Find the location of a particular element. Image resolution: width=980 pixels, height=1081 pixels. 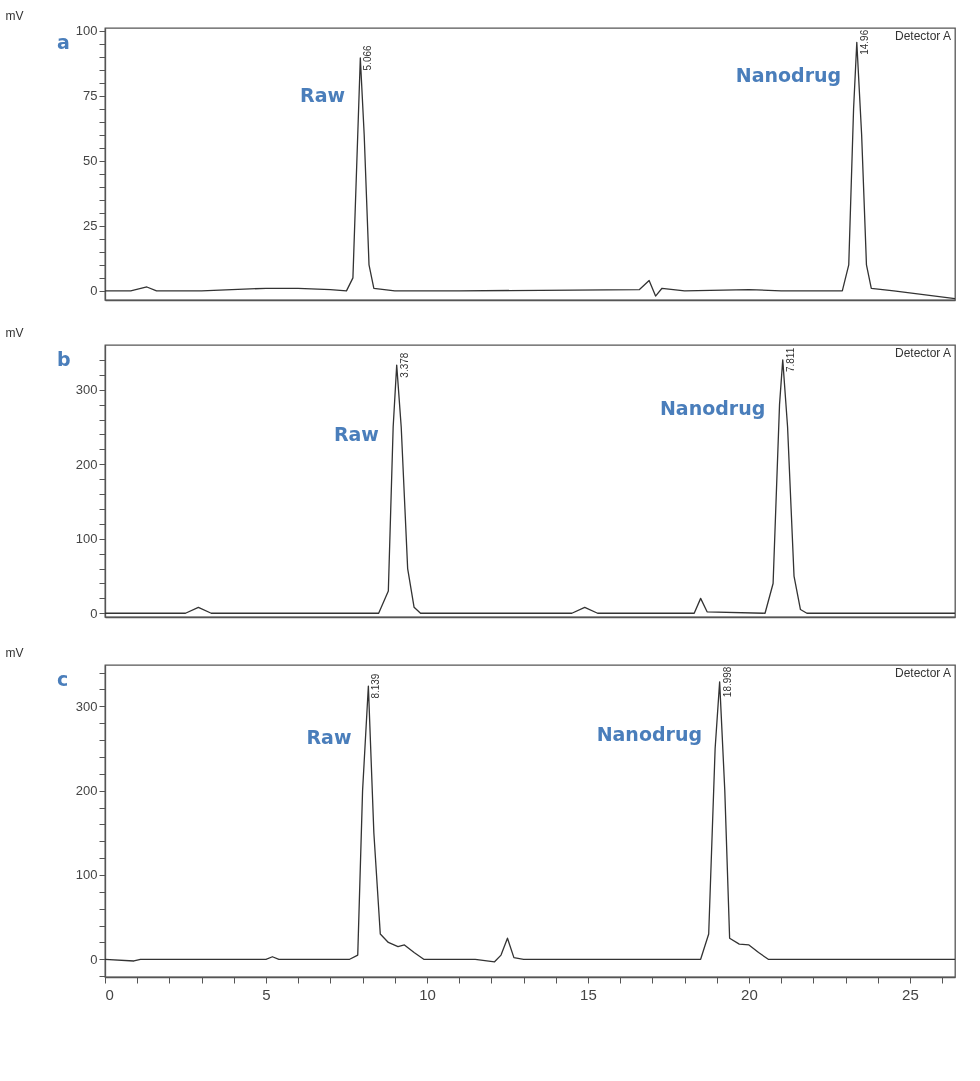

x-tick-label: 5 is located at coordinates (266, 994).